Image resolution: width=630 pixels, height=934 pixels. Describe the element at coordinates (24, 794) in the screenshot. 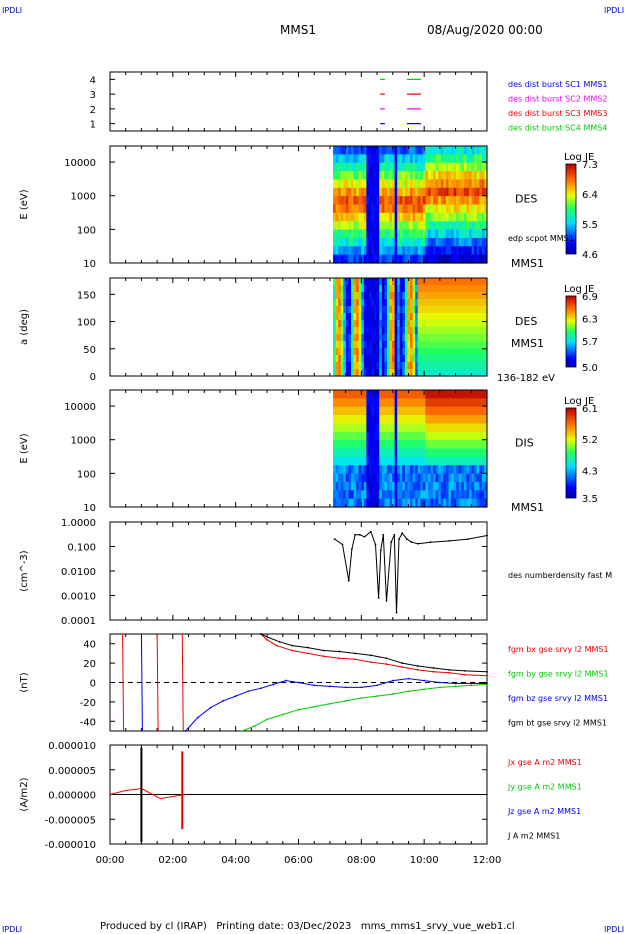

I see `current-density-ylabel: (A/m2)` at that location.